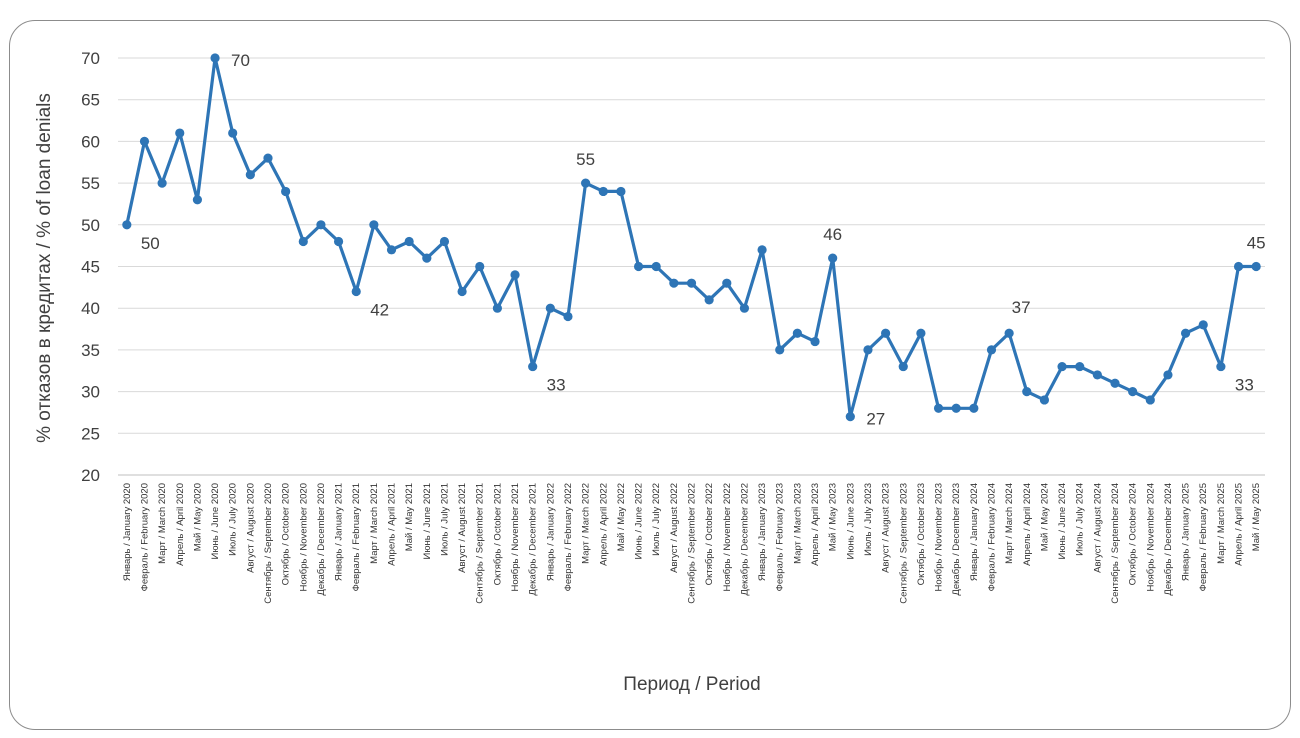  What do you see at coordinates (127, 532) in the screenshot?
I see `x-tick-label: Январь / January 2020` at bounding box center [127, 532].